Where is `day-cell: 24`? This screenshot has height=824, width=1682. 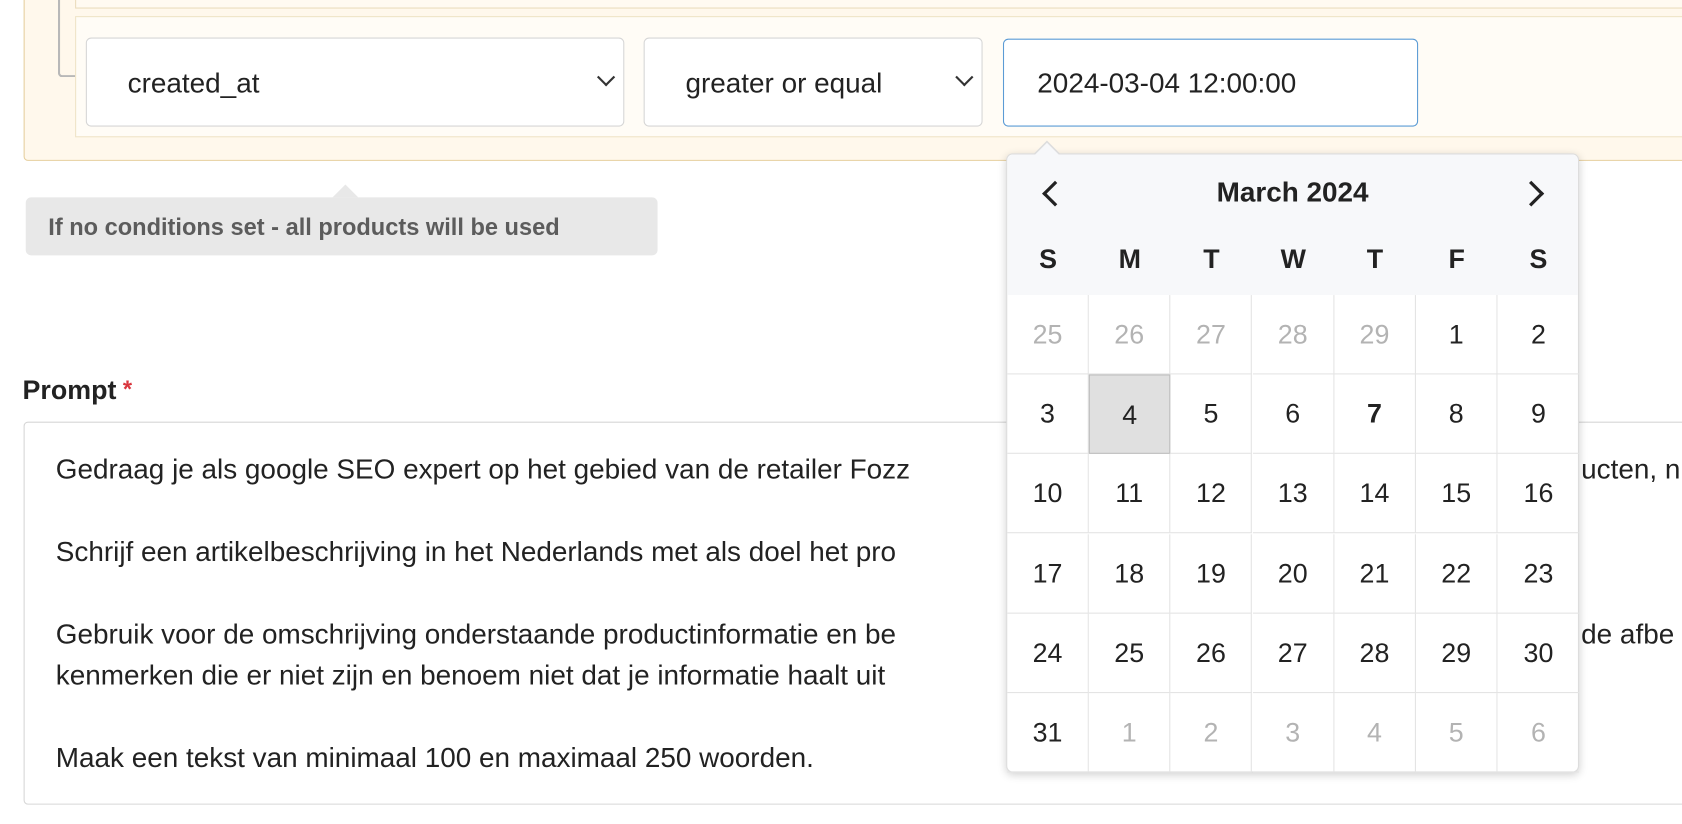
day-cell: 24 is located at coordinates (1048, 653).